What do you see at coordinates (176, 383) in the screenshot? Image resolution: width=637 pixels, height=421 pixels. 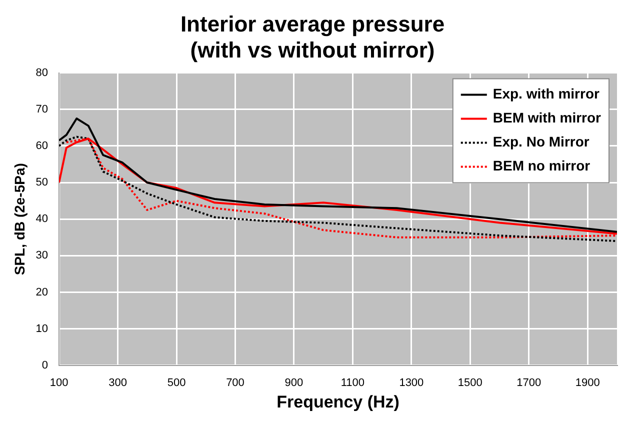 I see `x-tick-label: 500` at bounding box center [176, 383].